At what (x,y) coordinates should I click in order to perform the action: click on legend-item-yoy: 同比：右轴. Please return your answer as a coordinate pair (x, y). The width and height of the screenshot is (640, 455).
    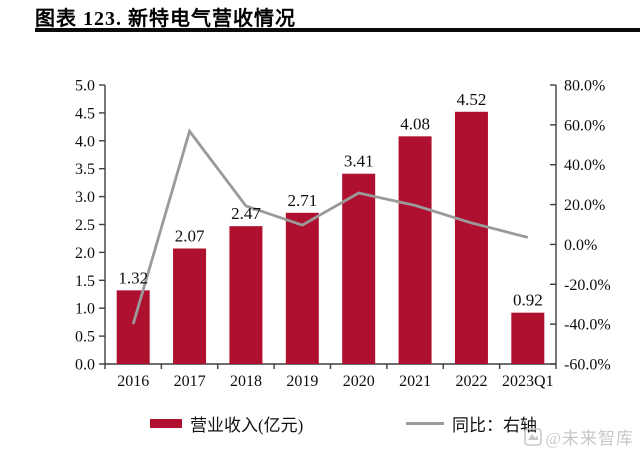
    Looking at the image, I should click on (471, 423).